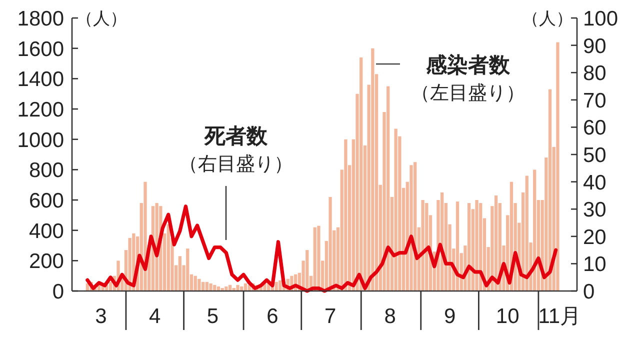 The height and width of the screenshot is (338, 640). What do you see at coordinates (508, 316) in the screenshot?
I see `x-tick-label: 10` at bounding box center [508, 316].